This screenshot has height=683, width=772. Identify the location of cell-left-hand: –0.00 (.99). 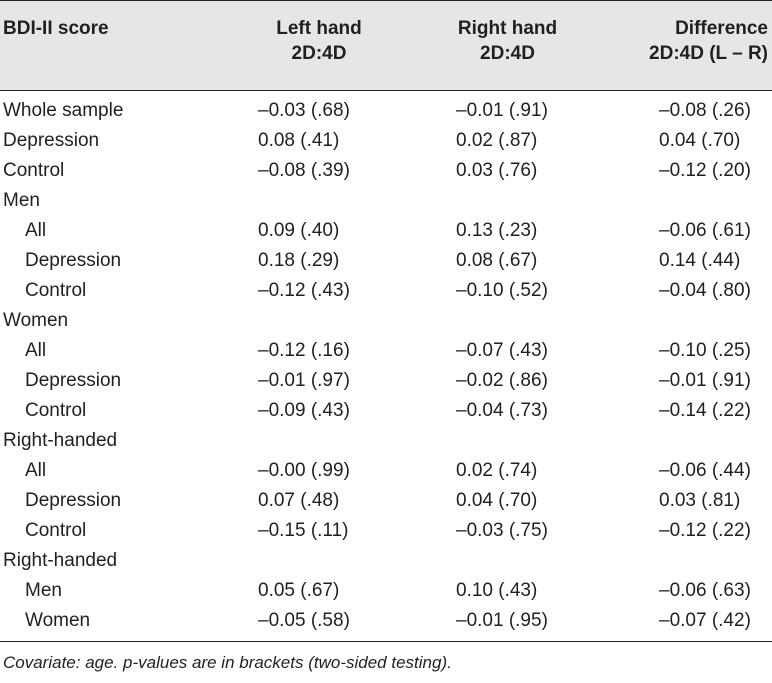
(304, 470).